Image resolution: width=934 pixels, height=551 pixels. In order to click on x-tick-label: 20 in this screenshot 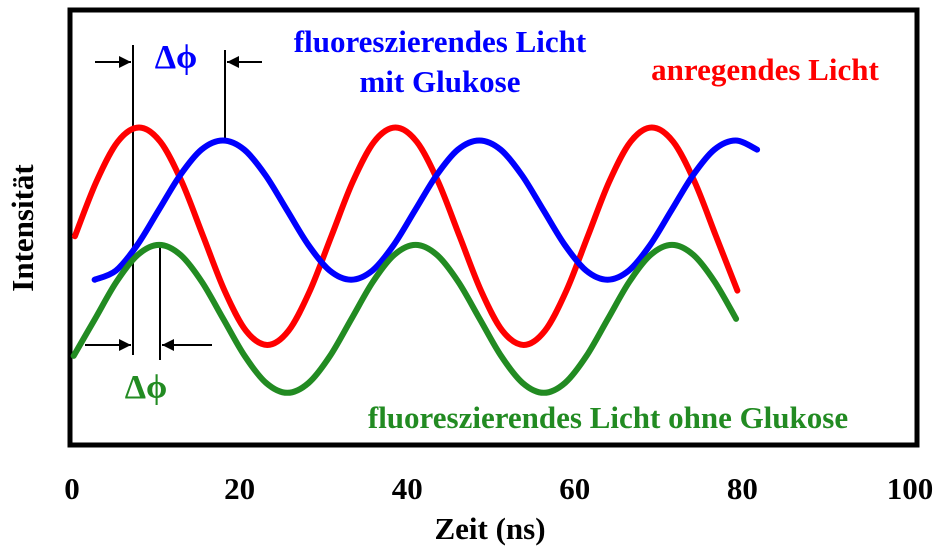, I will do `click(239, 488)`.